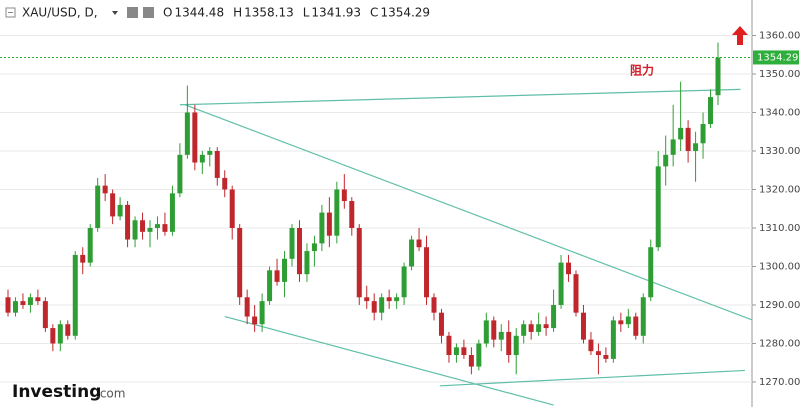 The width and height of the screenshot is (800, 407). What do you see at coordinates (779, 35) in the screenshot?
I see `y-tick-label: 1360.00` at bounding box center [779, 35].